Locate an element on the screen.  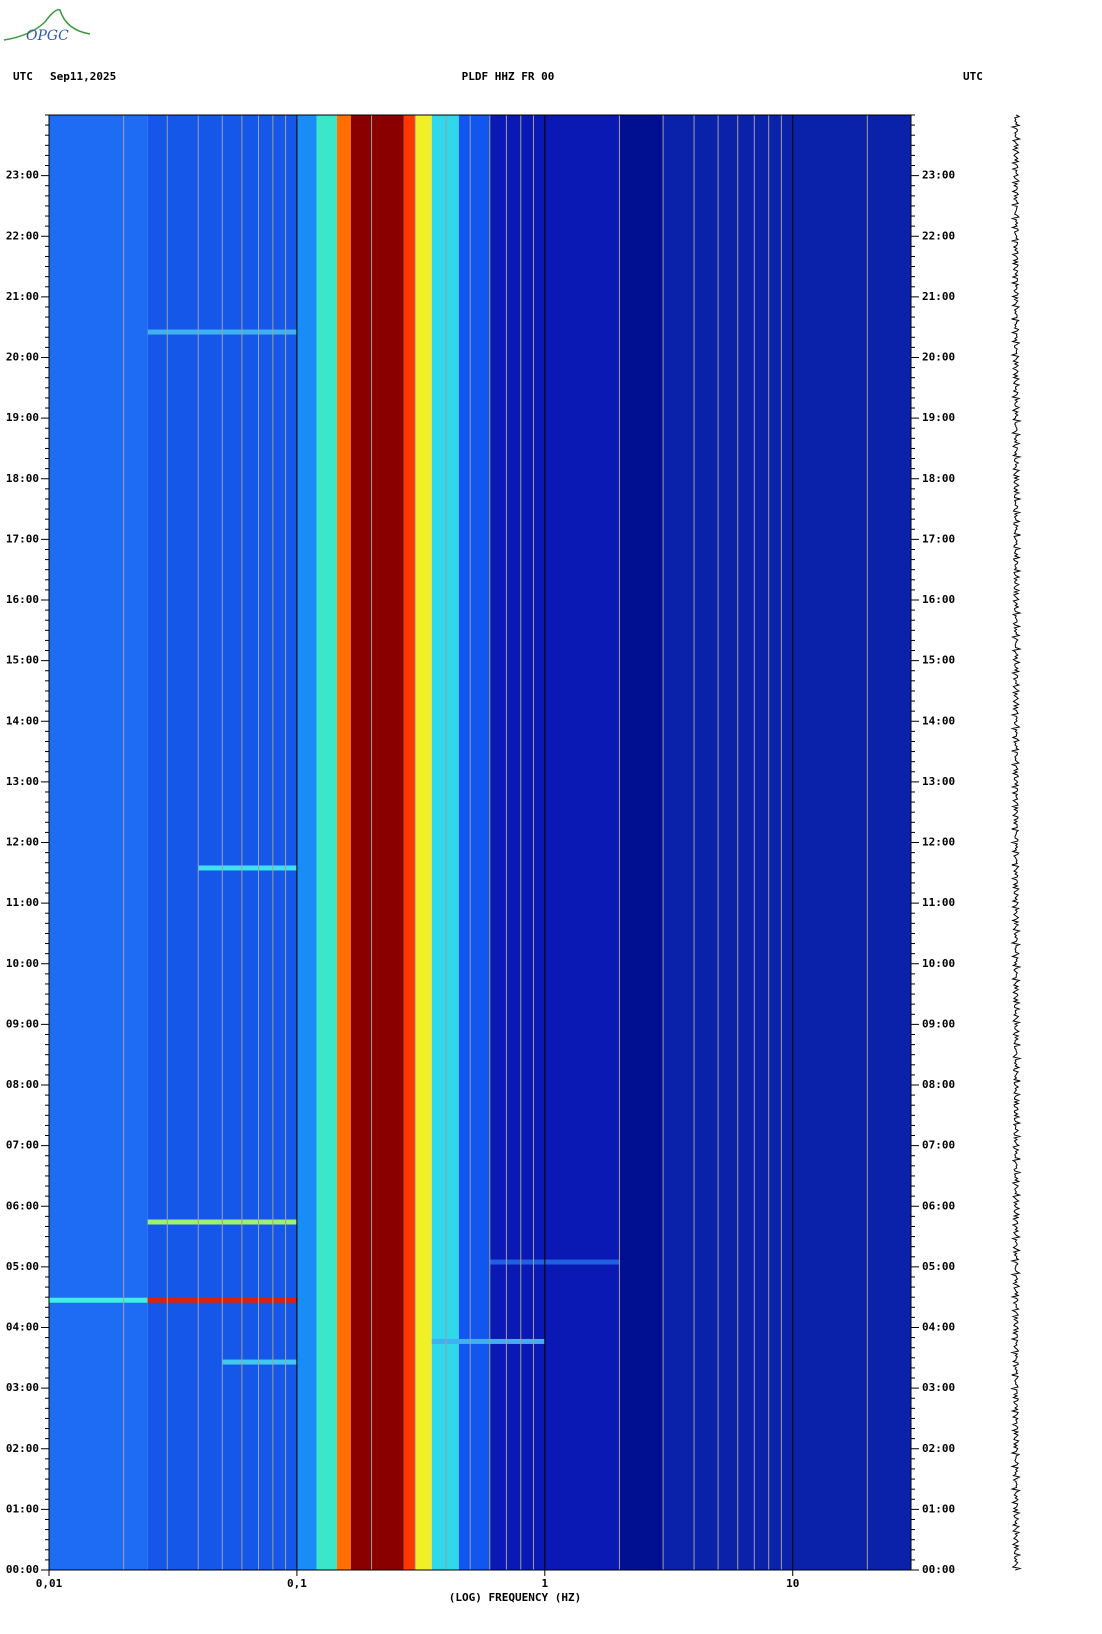
y-tick-label: 21:00 is located at coordinates (22, 296).